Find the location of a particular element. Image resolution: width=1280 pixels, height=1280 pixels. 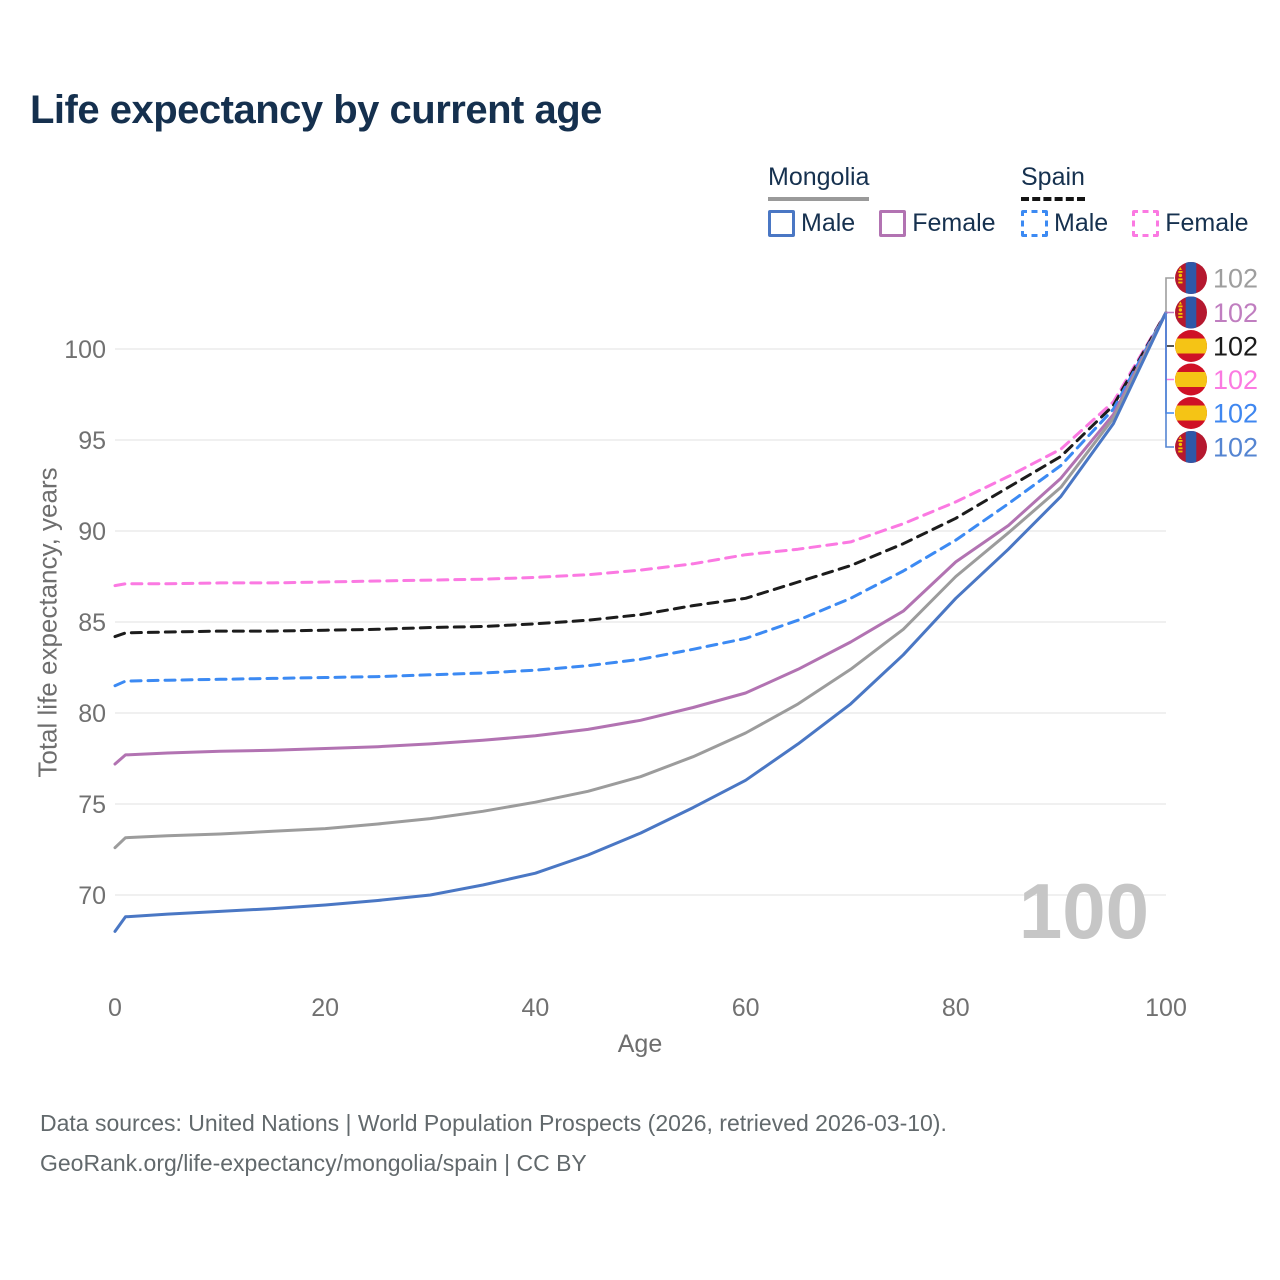

y-tick-90: 90 is located at coordinates (92, 532).